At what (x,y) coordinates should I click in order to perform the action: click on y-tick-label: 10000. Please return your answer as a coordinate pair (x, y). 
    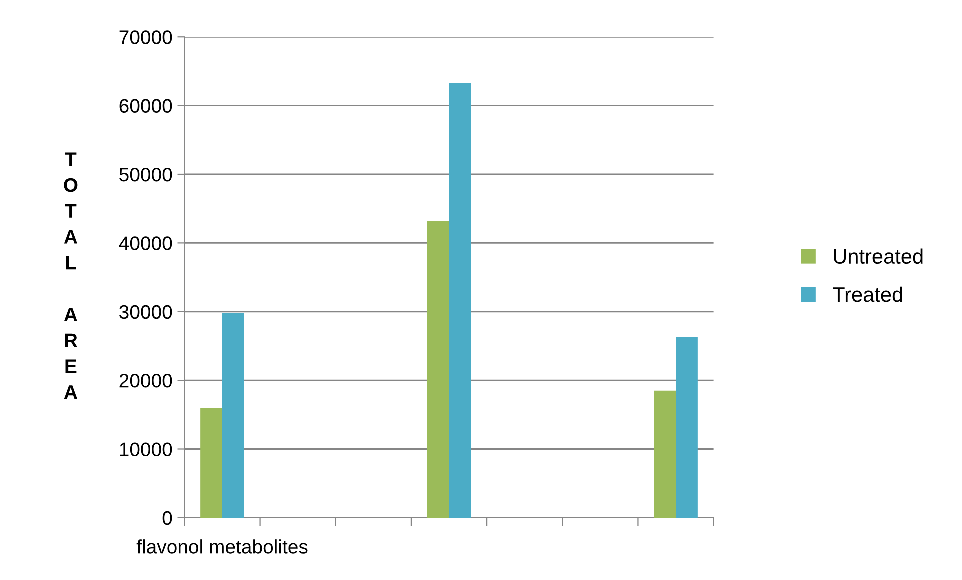
    Looking at the image, I should click on (146, 449).